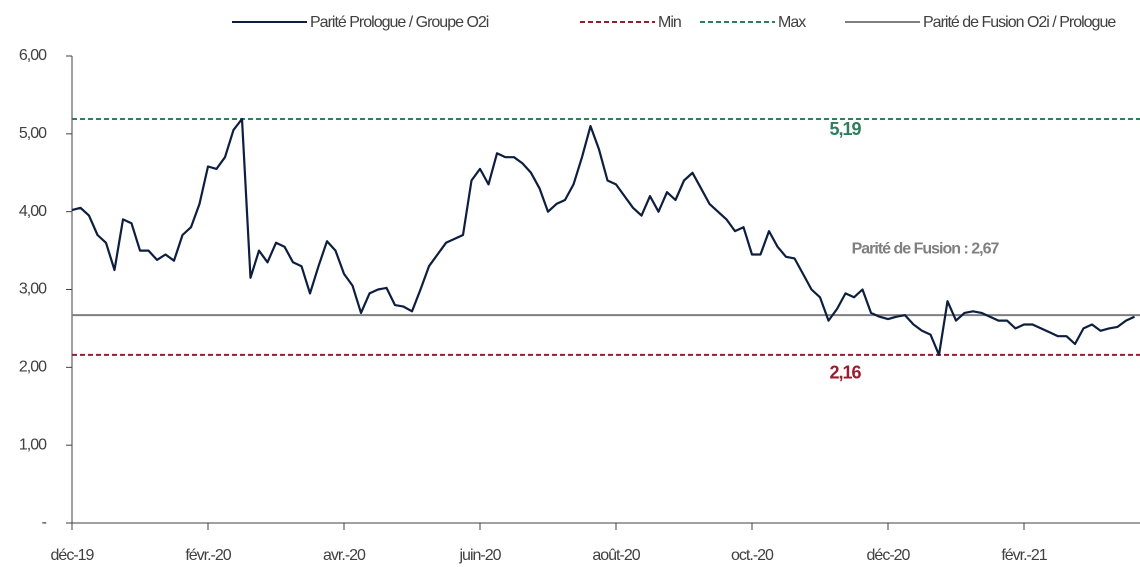  What do you see at coordinates (479, 555) in the screenshot?
I see `x-tick-label: juin-20` at bounding box center [479, 555].